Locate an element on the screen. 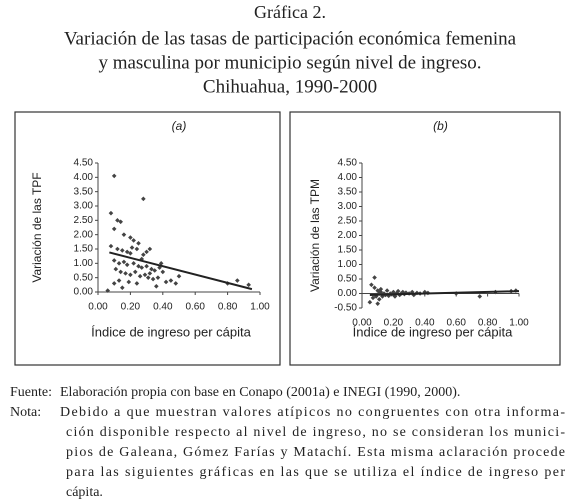 The image size is (580, 502). y-tick-label: 2.50 is located at coordinates (84, 220).